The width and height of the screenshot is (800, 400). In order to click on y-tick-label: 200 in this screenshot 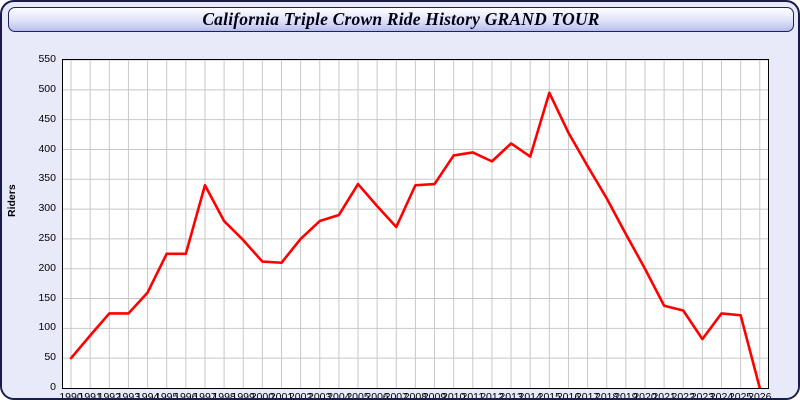, I will do `click(47, 267)`.